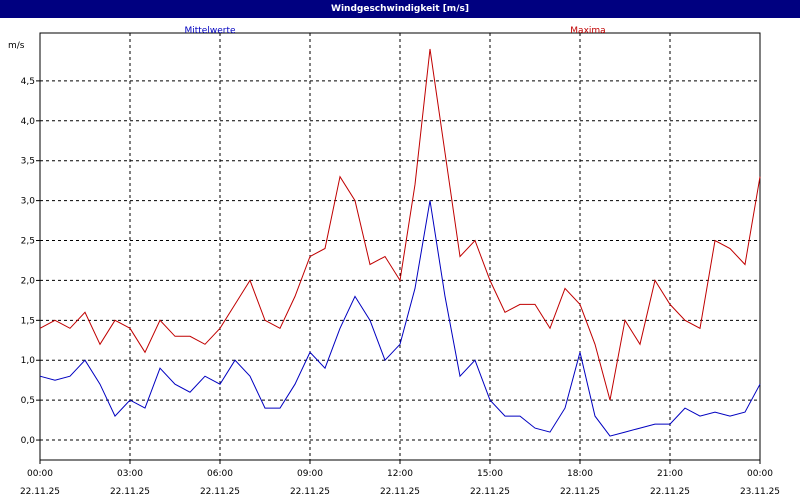 This screenshot has height=500, width=800. I want to click on x-tick-time-label: 18:00, so click(580, 474).